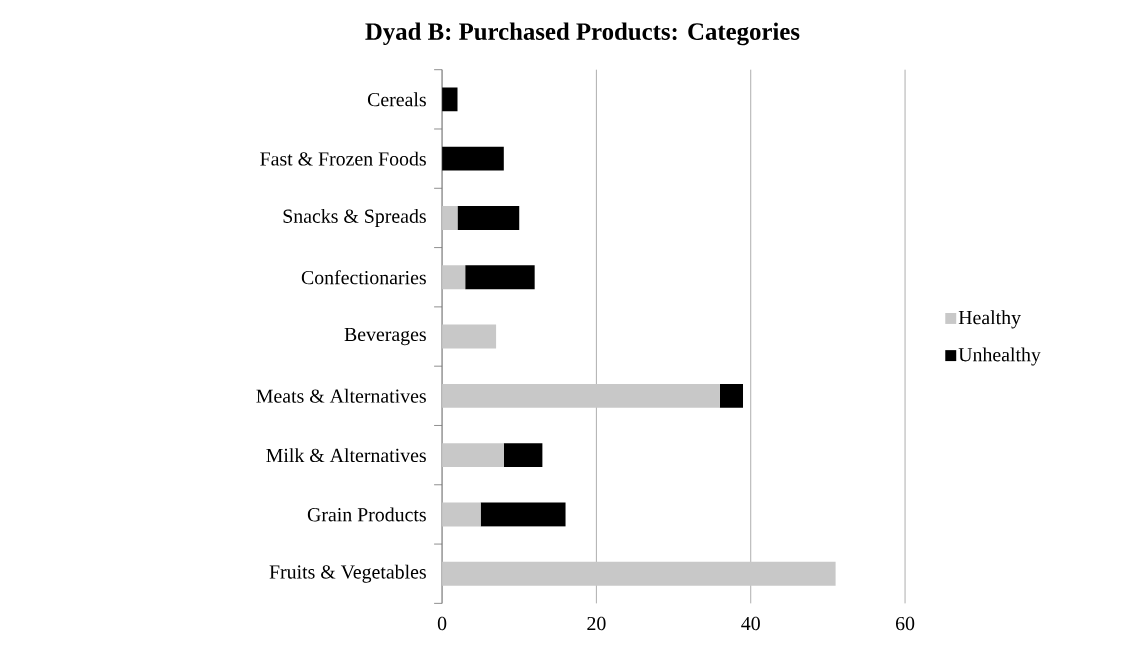 The image size is (1148, 666). Describe the element at coordinates (341, 395) in the screenshot. I see `y-tick-label: Meats & Alternatives` at that location.